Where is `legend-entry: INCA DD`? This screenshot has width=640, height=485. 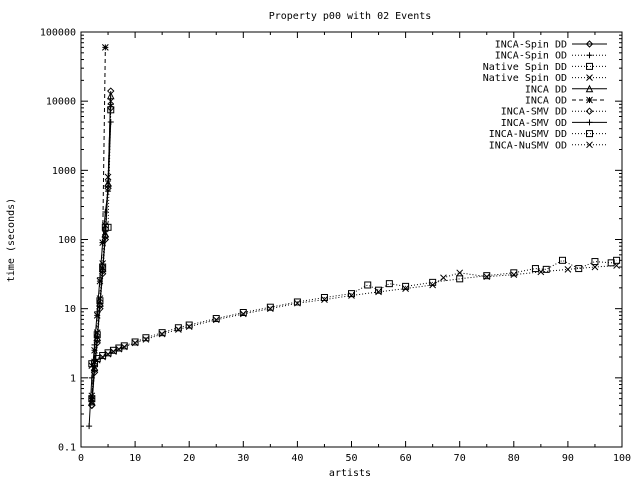 legend-entry: INCA DD is located at coordinates (566, 89).